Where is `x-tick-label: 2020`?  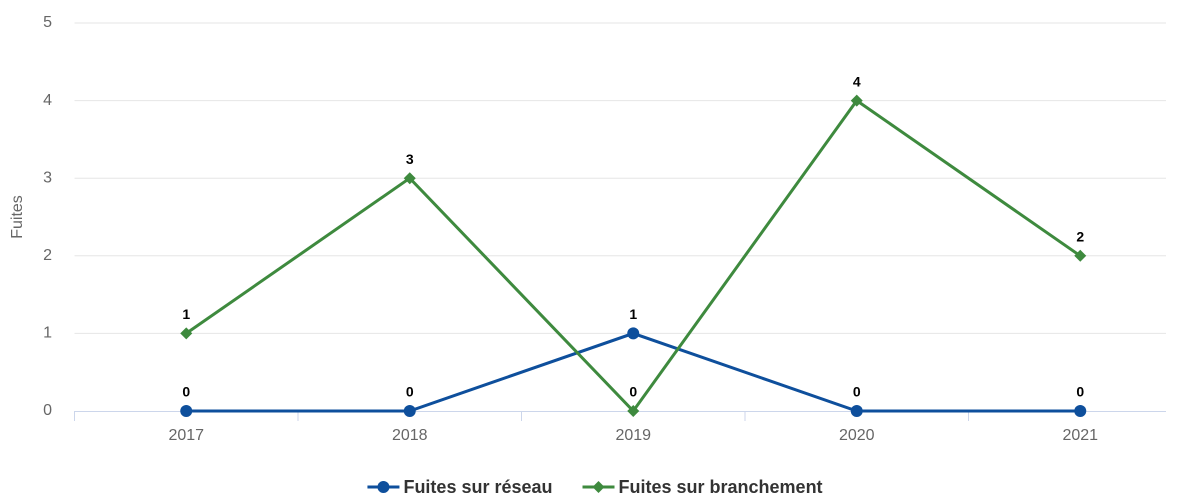 x-tick-label: 2020 is located at coordinates (857, 435).